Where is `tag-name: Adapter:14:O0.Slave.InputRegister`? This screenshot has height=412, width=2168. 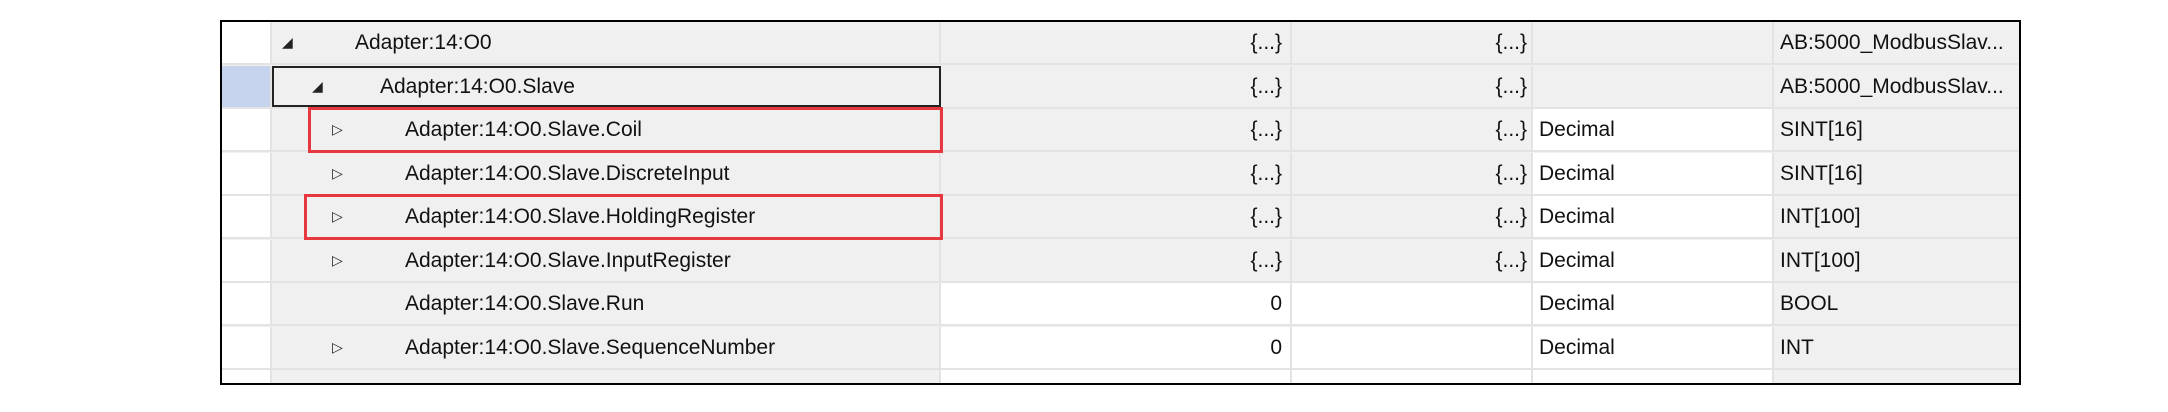 tag-name: Adapter:14:O0.Slave.InputRegister is located at coordinates (568, 260).